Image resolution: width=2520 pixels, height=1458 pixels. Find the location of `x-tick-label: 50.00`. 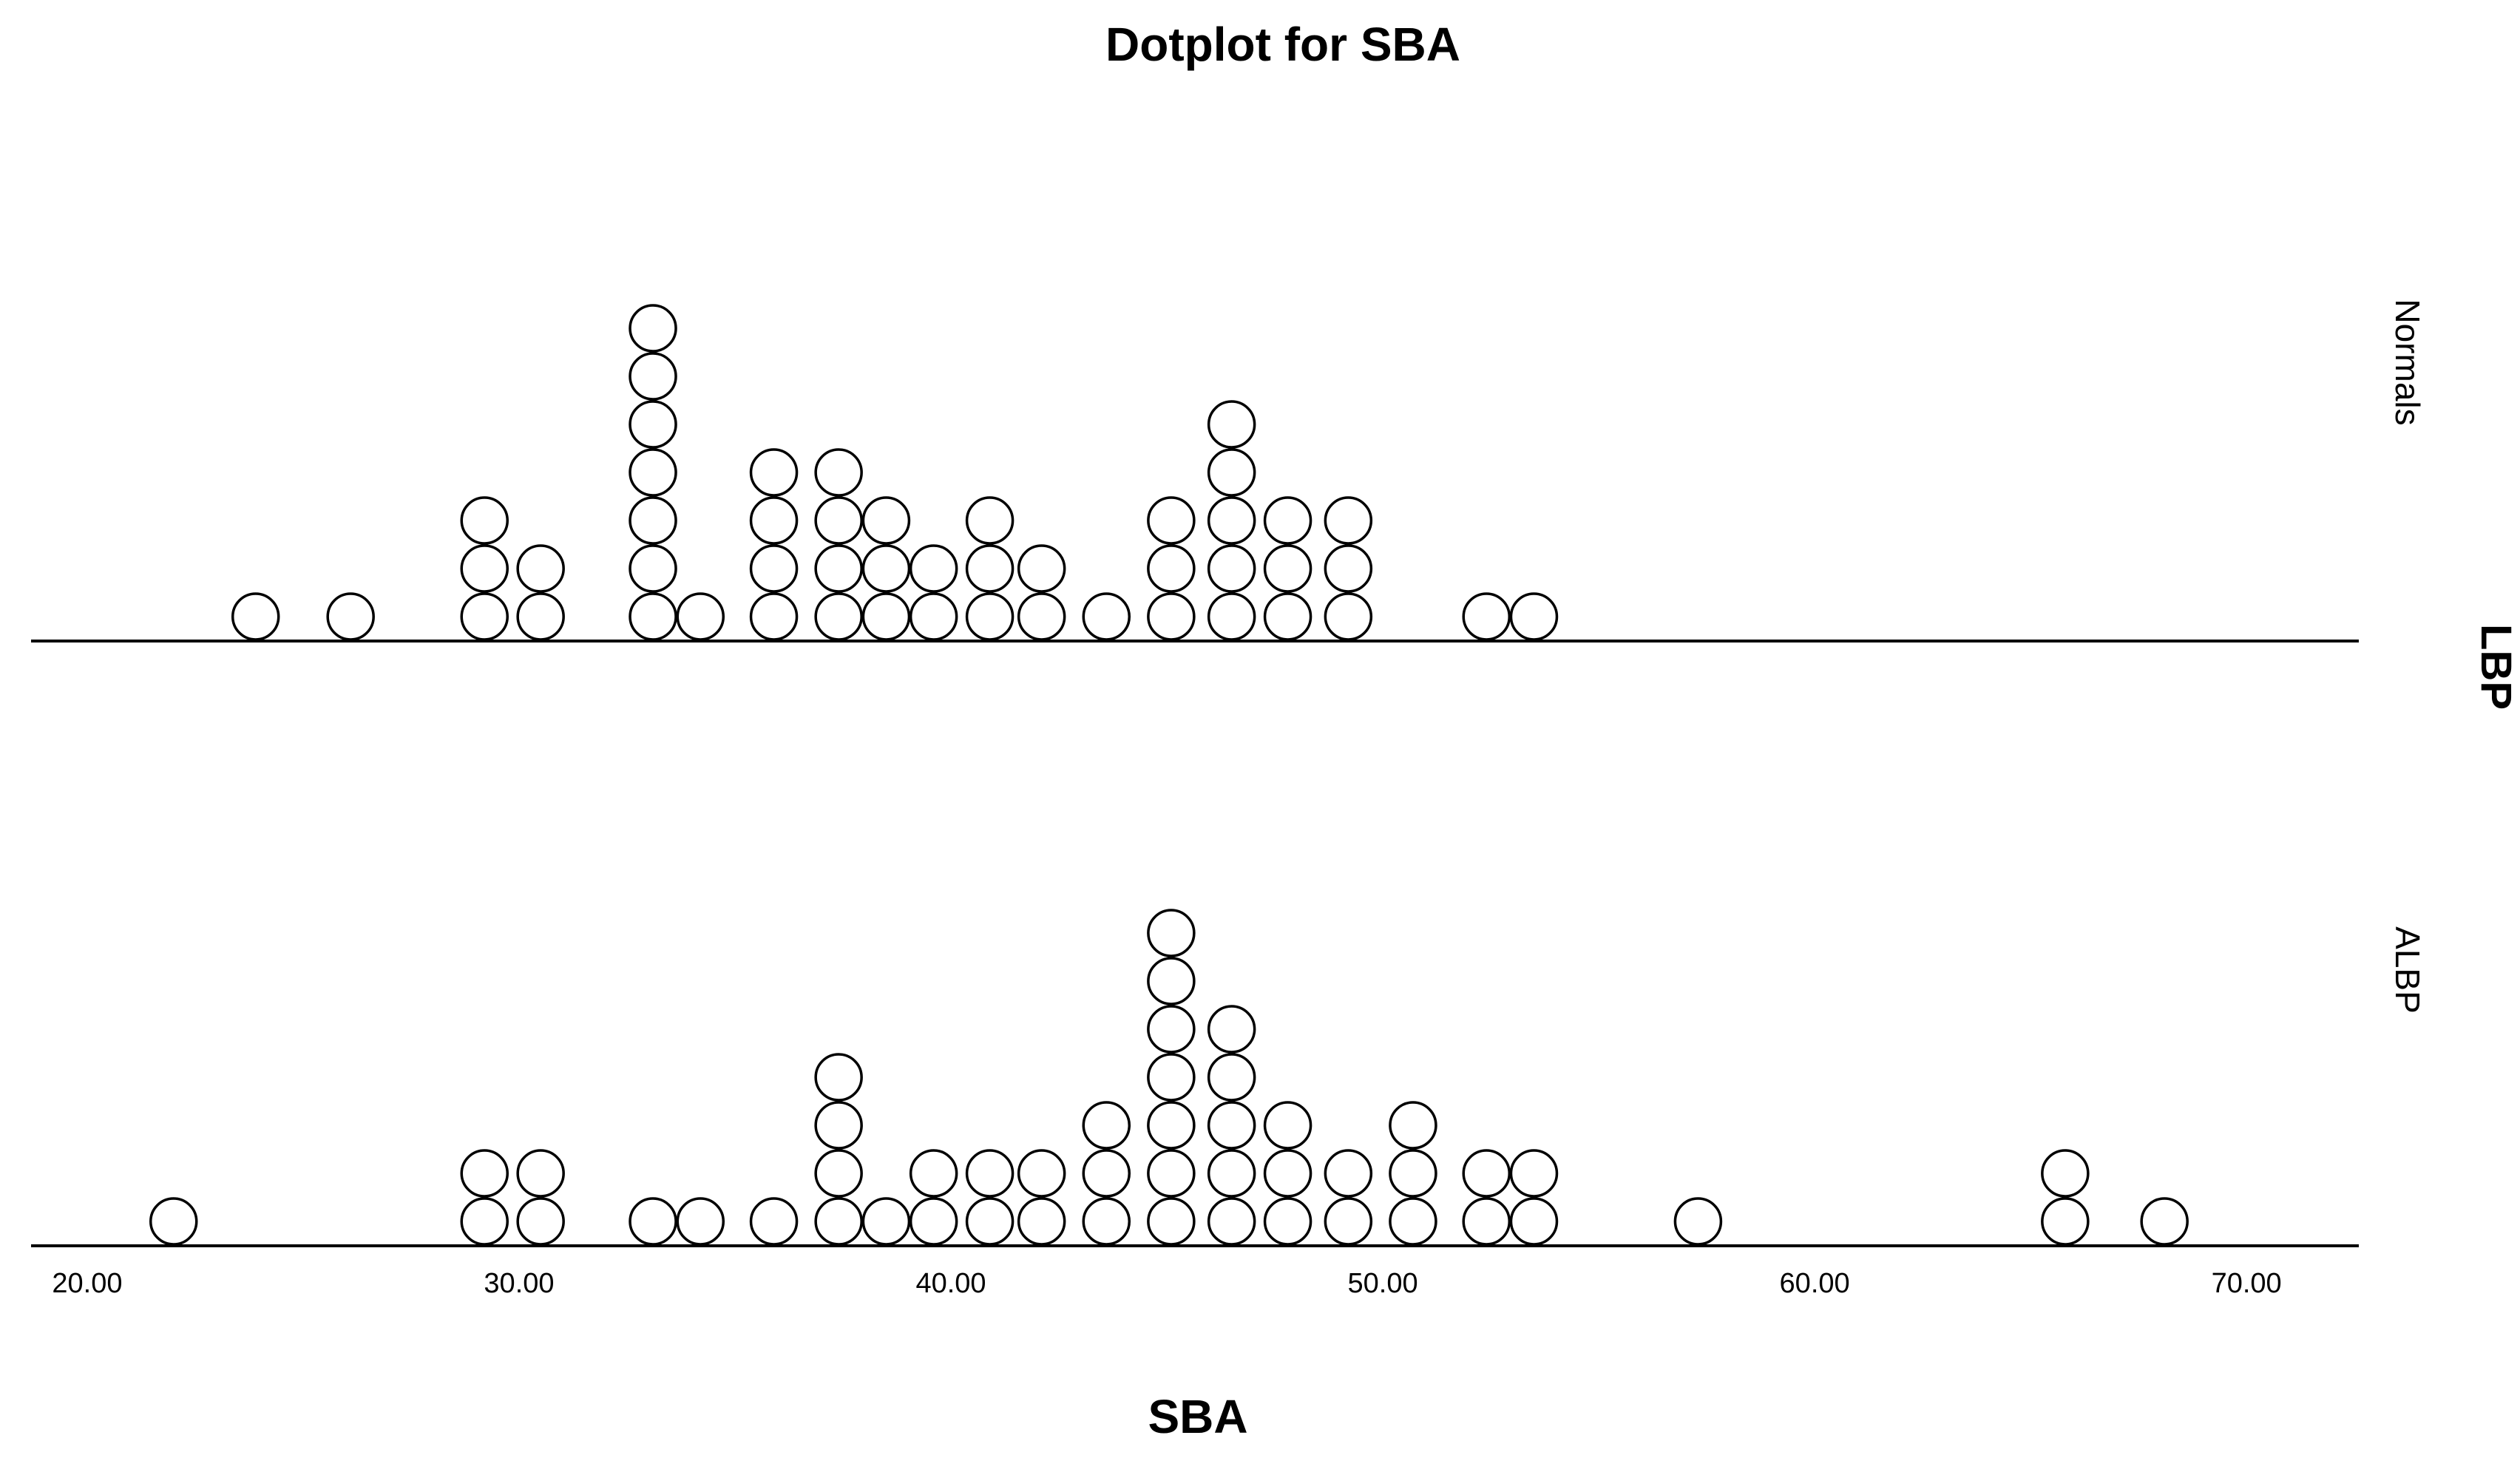

x-tick-label: 50.00 is located at coordinates (1383, 1283).